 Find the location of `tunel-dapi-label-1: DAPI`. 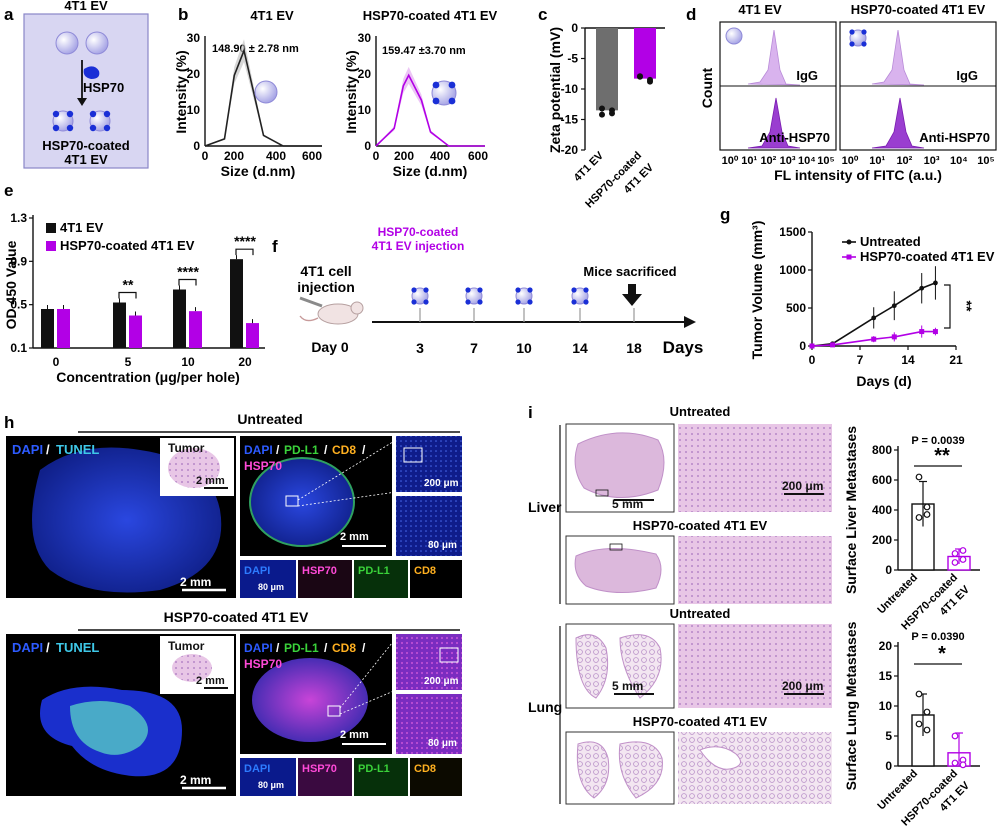

tunel-dapi-label-1: DAPI is located at coordinates (27, 449).